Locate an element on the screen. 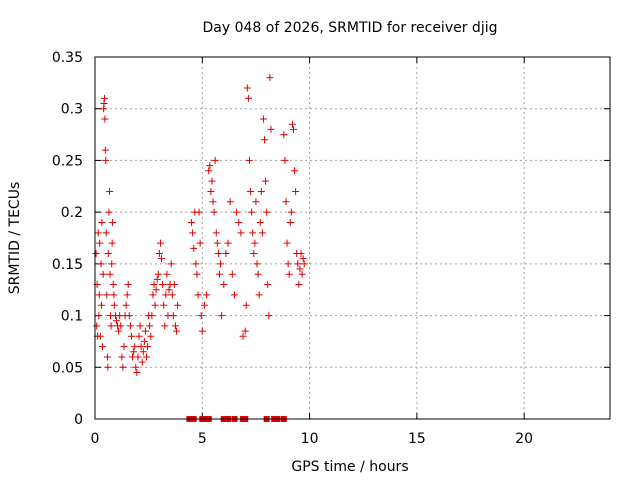 This screenshot has width=640, height=480. y-tick-label: 0.15 is located at coordinates (67, 265).